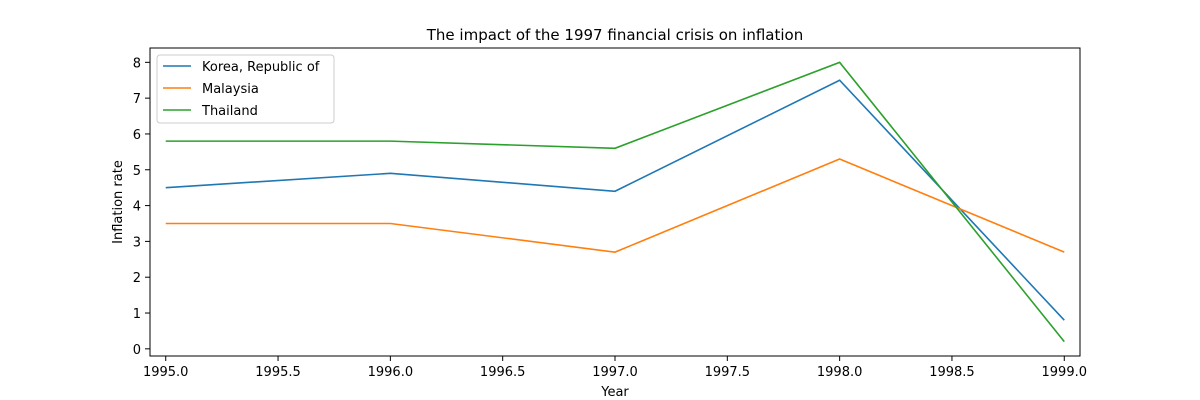 This screenshot has height=400, width=1200. Describe the element at coordinates (166, 372) in the screenshot. I see `x-tick-label: 1995.0` at that location.